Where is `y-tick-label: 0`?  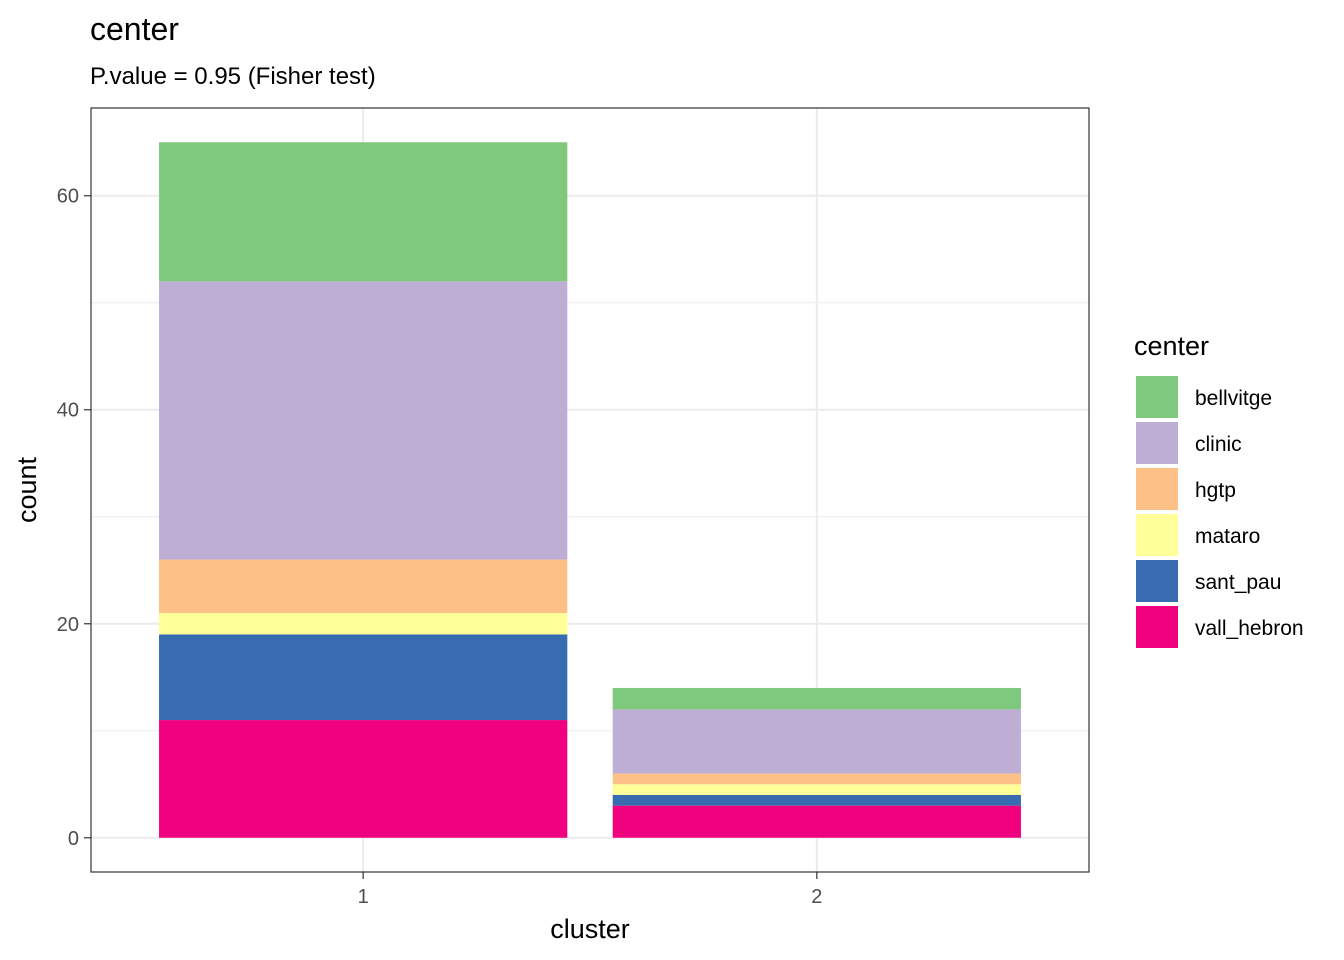 y-tick-label: 0 is located at coordinates (73, 839).